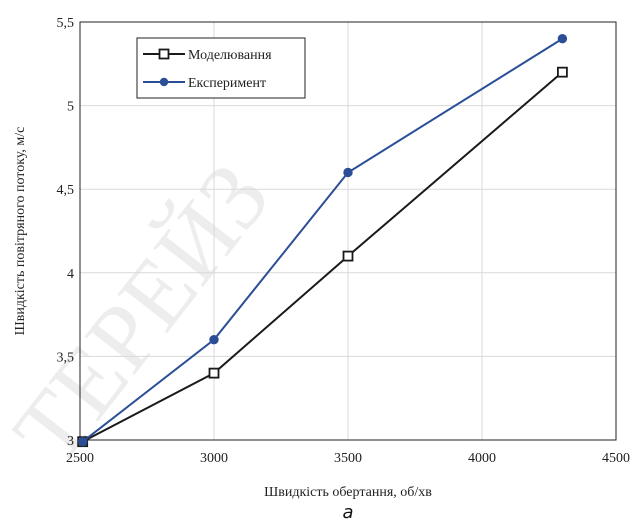 The height and width of the screenshot is (526, 640). Describe the element at coordinates (214, 458) in the screenshot. I see `x-tick-label: 3000` at that location.